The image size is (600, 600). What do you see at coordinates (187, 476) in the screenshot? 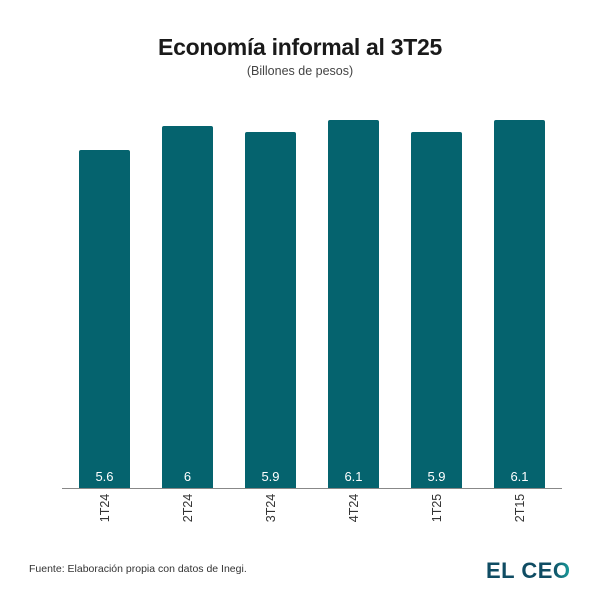
I see `bar-value-label: 6` at bounding box center [187, 476].